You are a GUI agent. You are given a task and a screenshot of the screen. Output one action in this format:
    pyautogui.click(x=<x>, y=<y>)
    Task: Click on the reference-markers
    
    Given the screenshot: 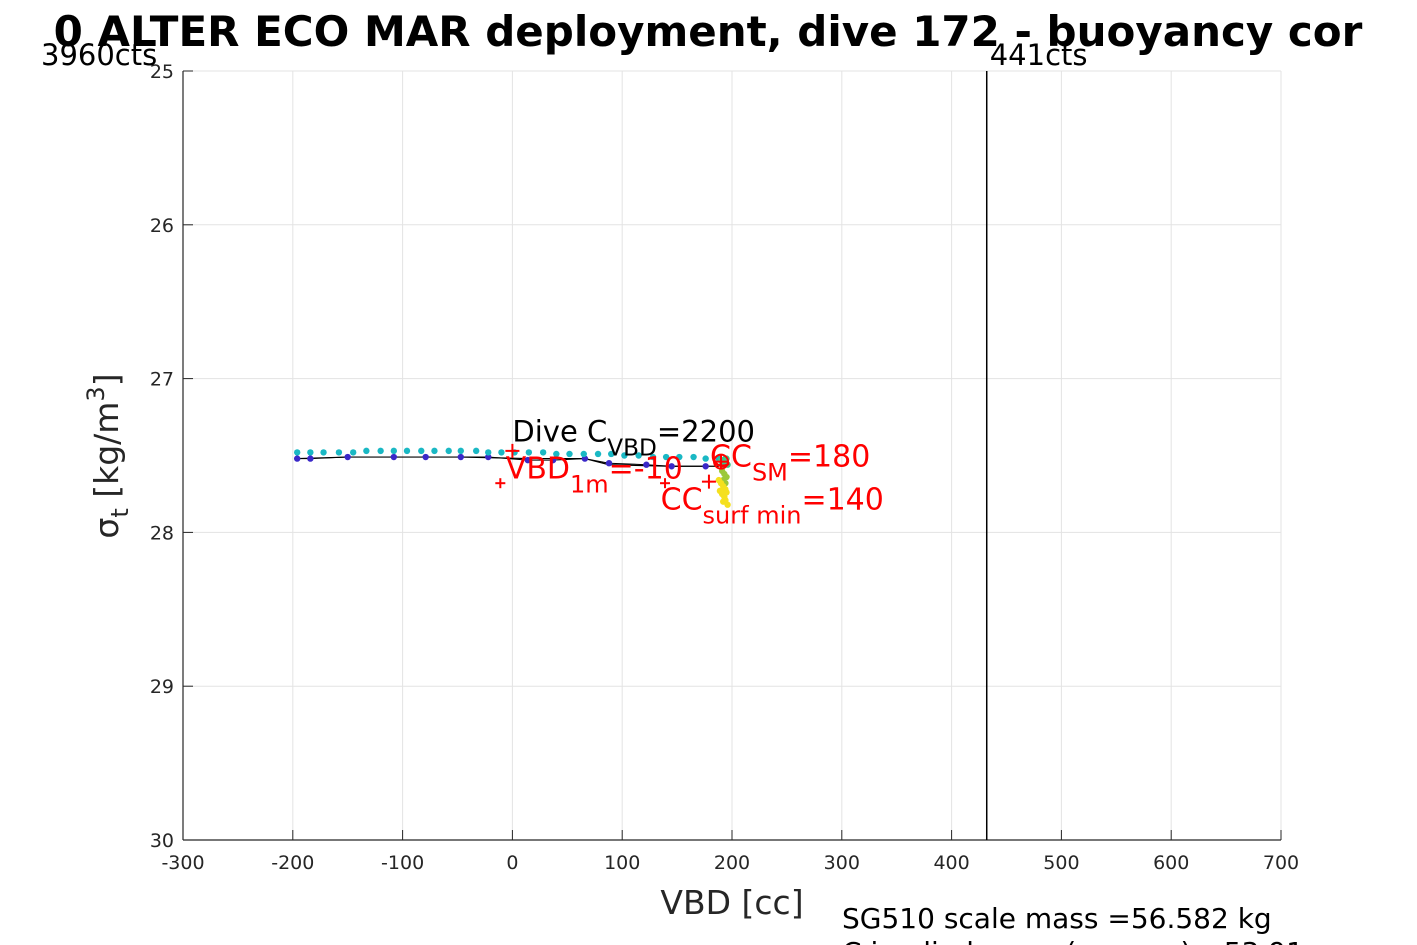 What is the action you would take?
    pyautogui.click(x=612, y=466)
    